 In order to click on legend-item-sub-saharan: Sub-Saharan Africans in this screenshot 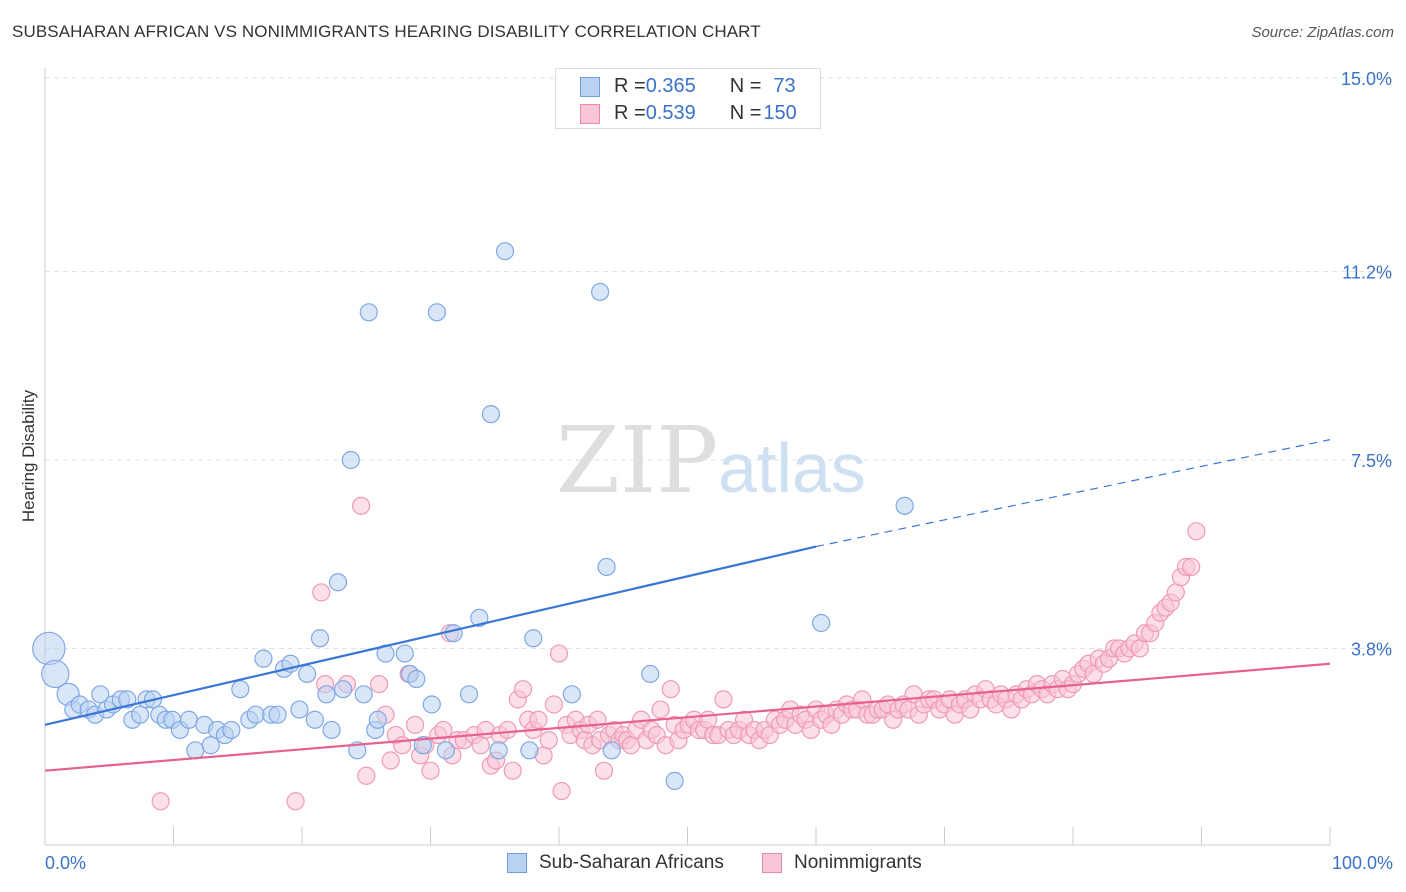, I will do `click(615, 863)`.